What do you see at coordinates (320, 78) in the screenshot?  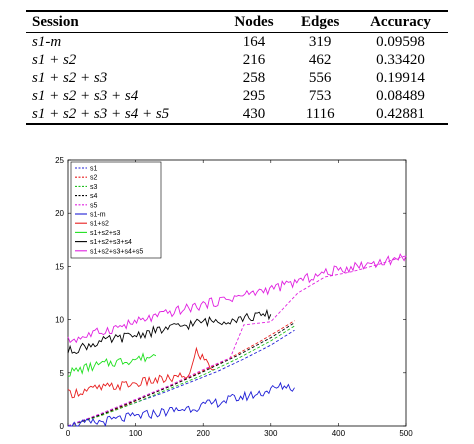 I see `cell-edges: 556` at bounding box center [320, 78].